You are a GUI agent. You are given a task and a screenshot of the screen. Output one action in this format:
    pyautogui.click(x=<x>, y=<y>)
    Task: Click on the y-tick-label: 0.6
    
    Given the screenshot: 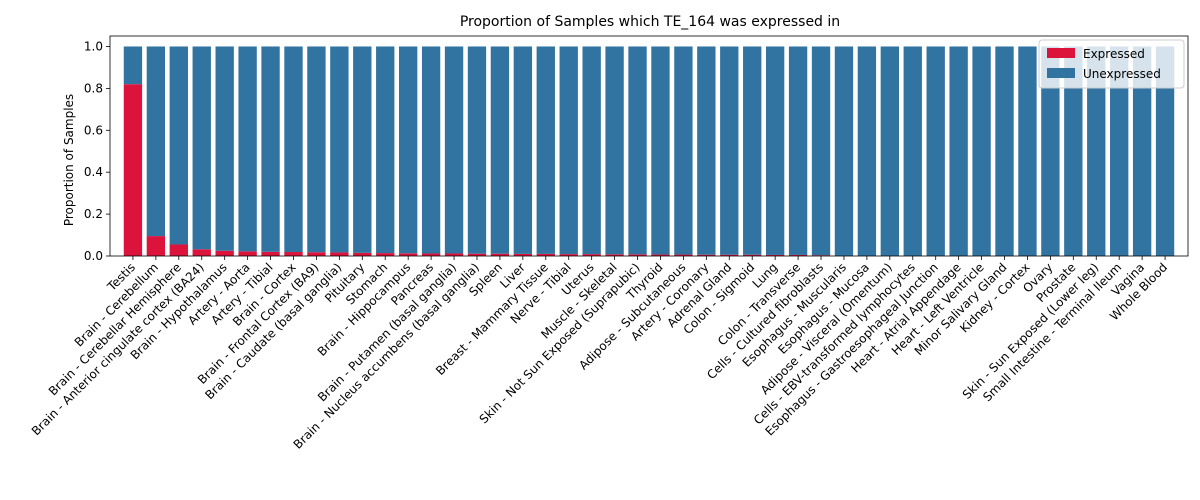 What is the action you would take?
    pyautogui.click(x=93, y=130)
    